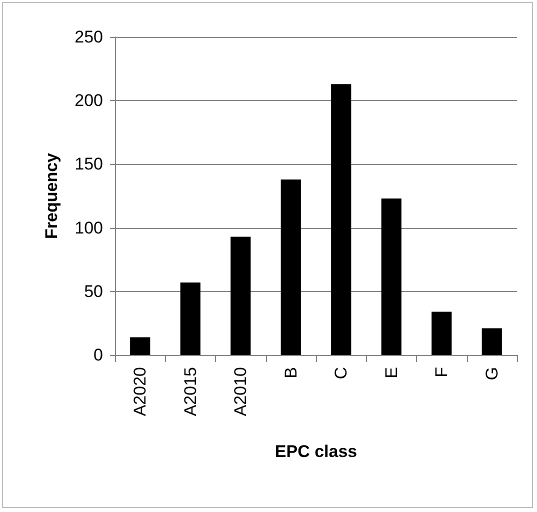  Describe the element at coordinates (93, 291) in the screenshot. I see `y-tick-label: 50` at that location.